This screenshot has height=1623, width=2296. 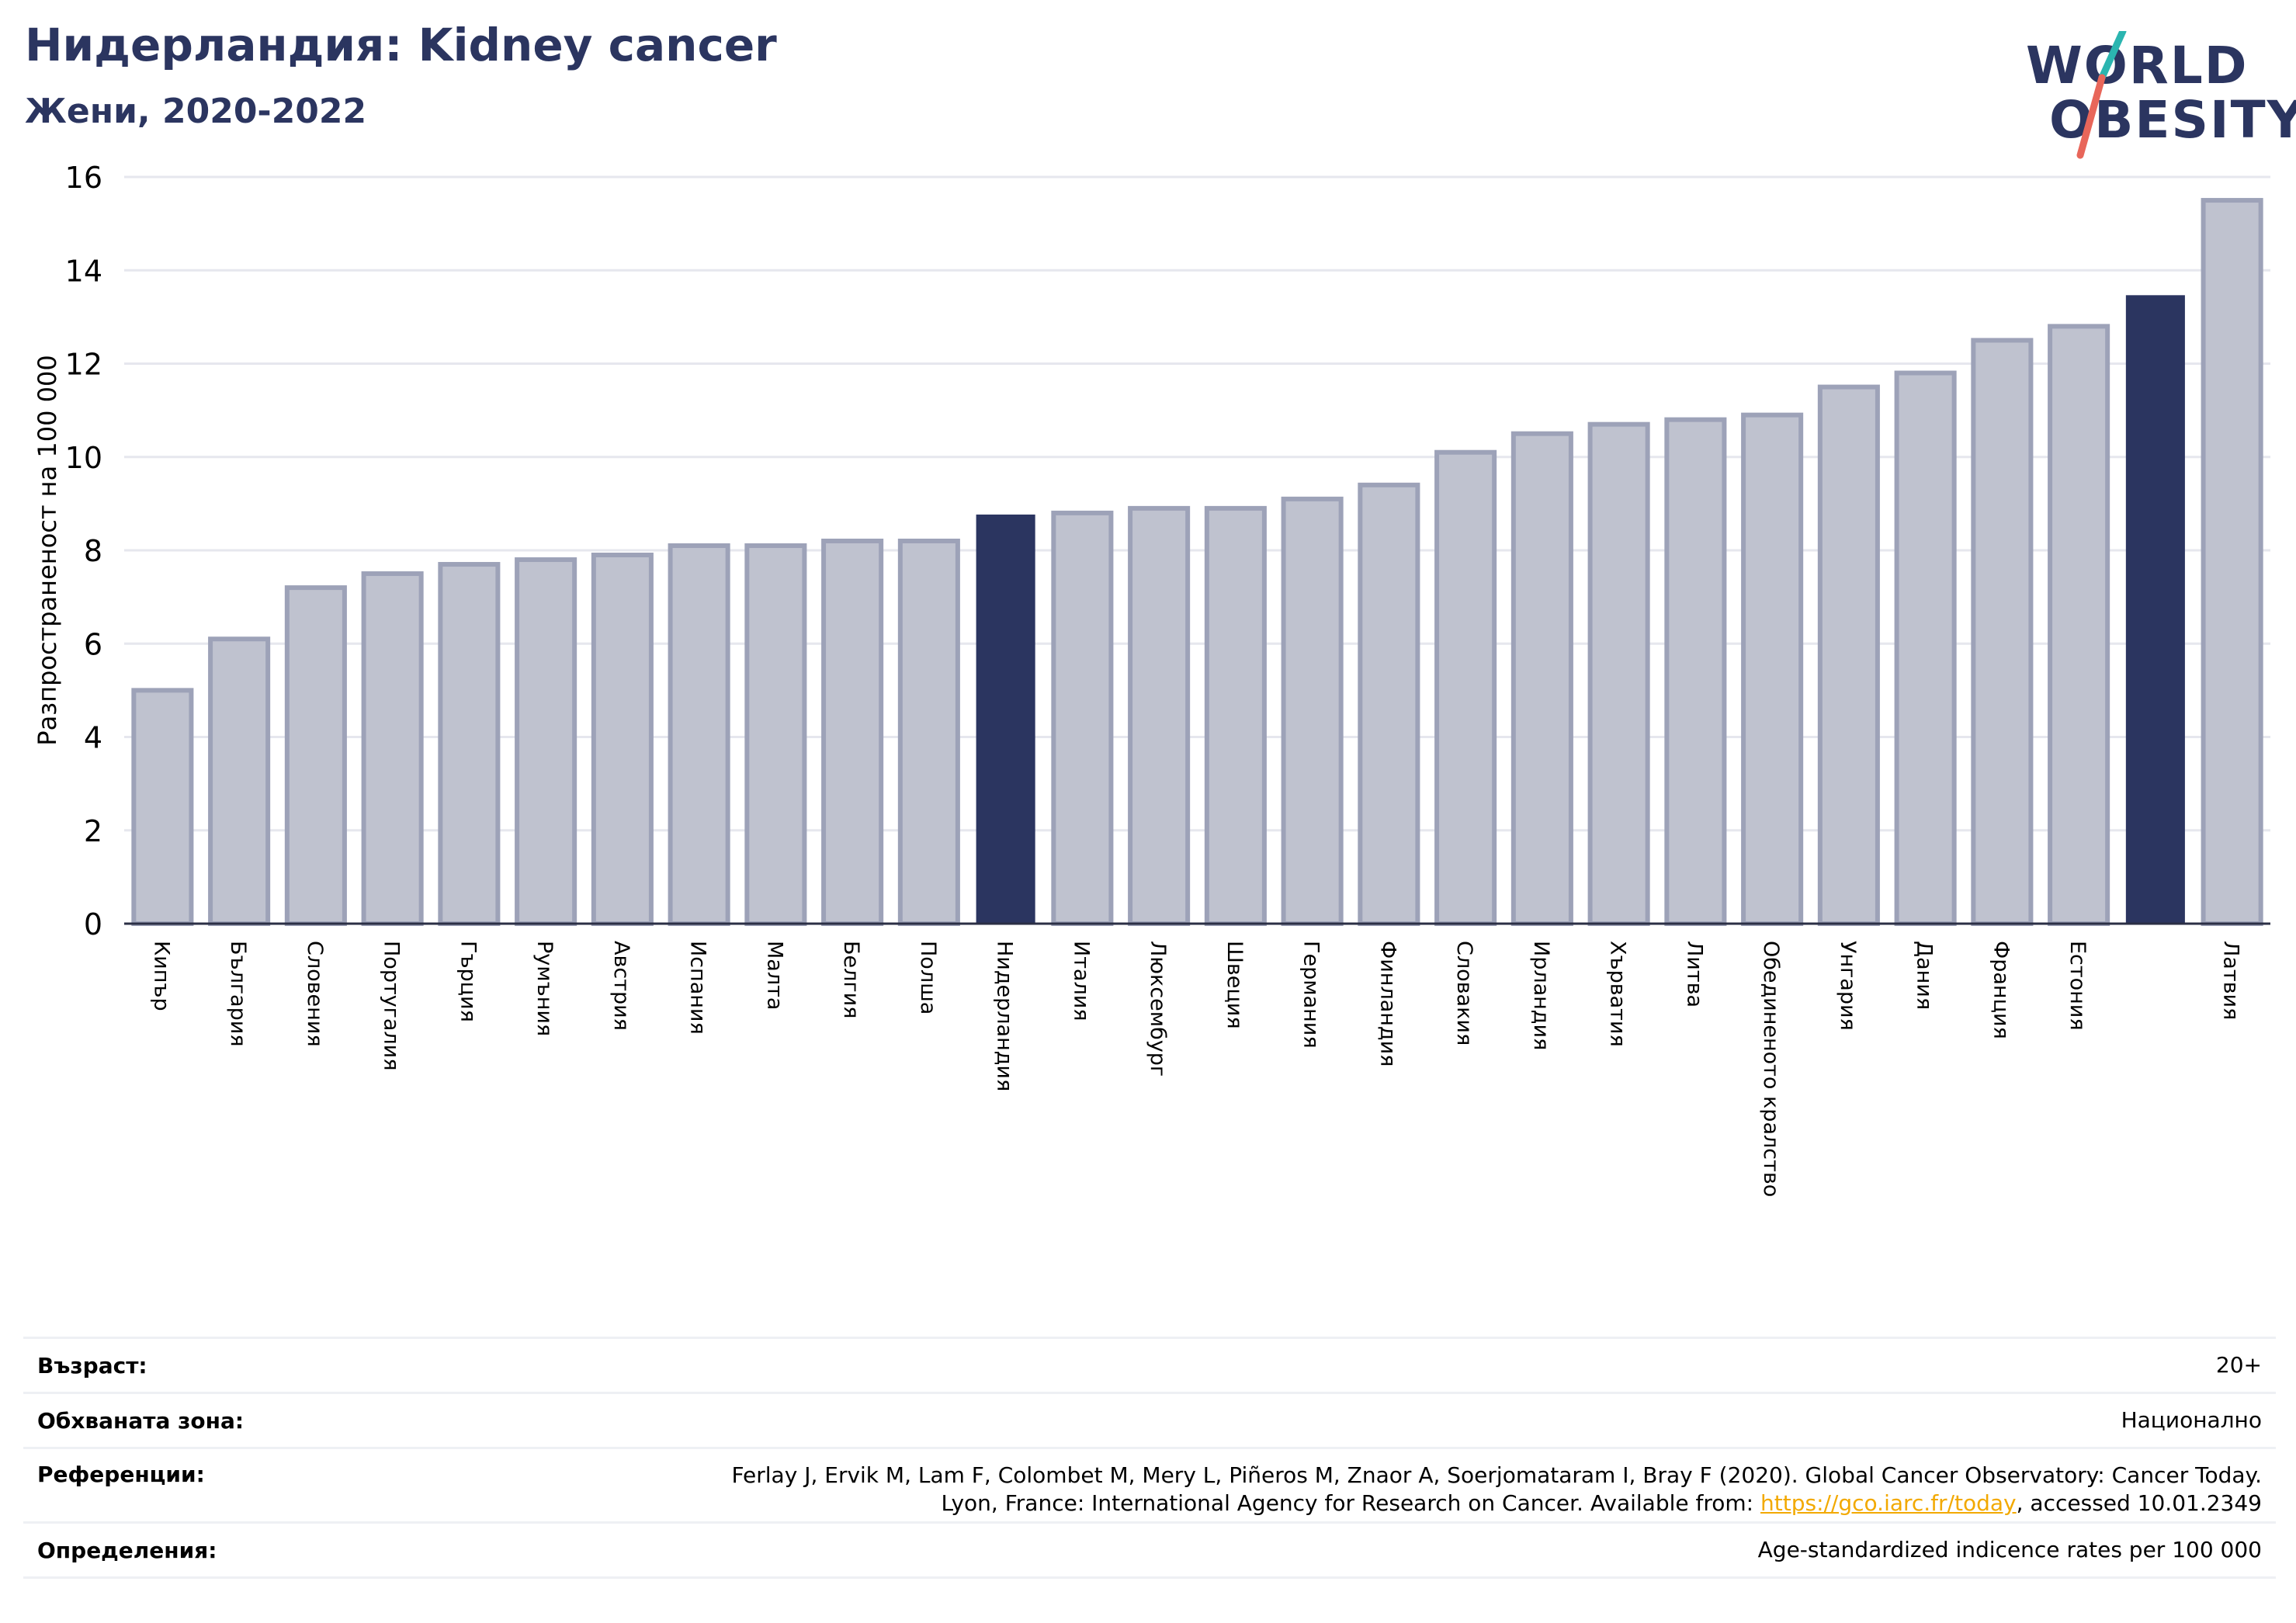 What do you see at coordinates (1694, 974) in the screenshot?
I see `x-tick-label: Литва` at bounding box center [1694, 974].